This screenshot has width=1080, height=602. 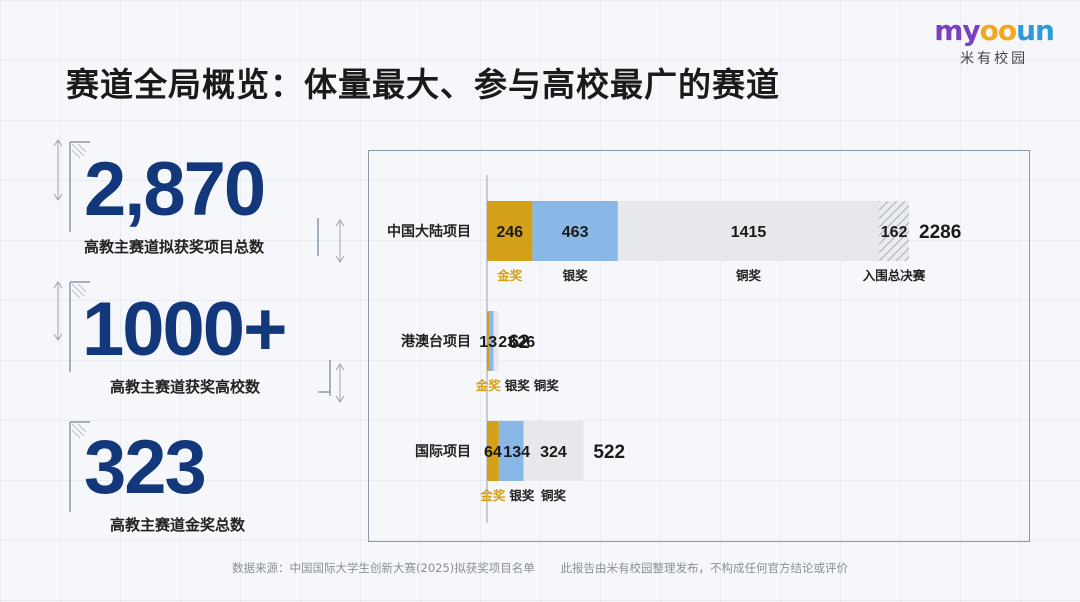 I want to click on source-right: 此报告由米有校园整理发布，不构成任何官方结论或评价, so click(x=704, y=568).